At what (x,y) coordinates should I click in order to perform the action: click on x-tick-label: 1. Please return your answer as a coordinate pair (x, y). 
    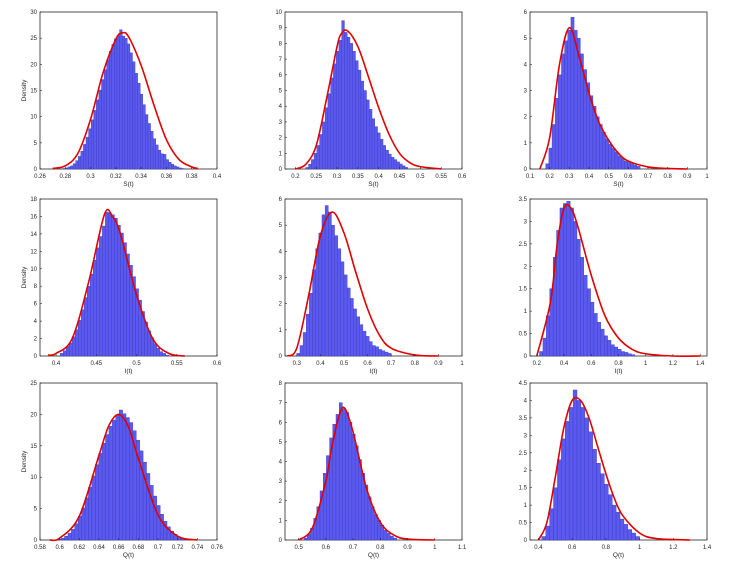
    Looking at the image, I should click on (435, 548).